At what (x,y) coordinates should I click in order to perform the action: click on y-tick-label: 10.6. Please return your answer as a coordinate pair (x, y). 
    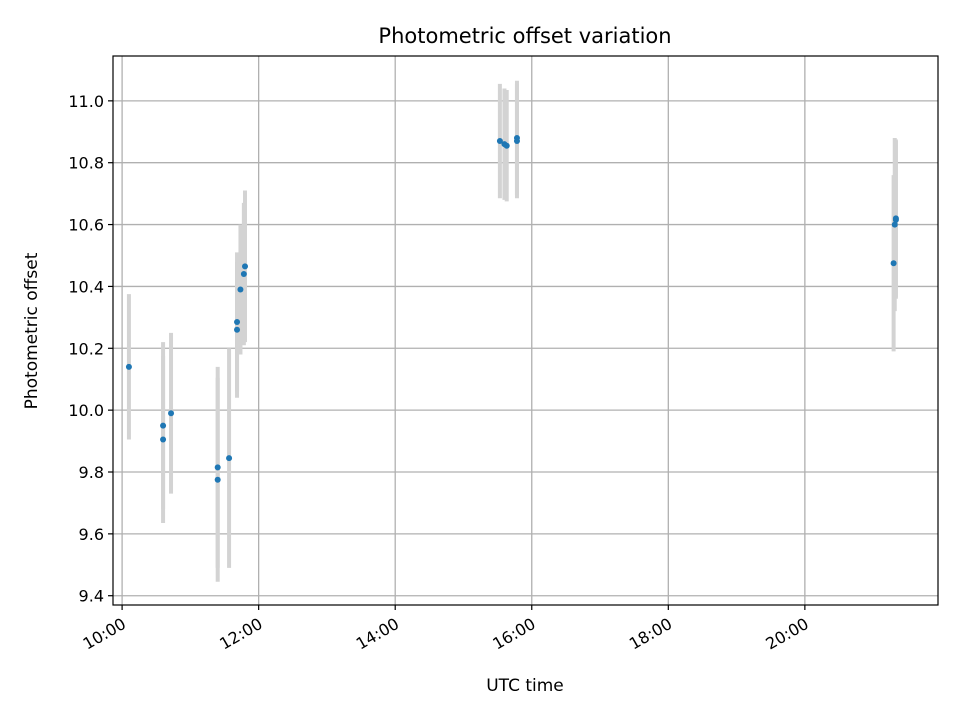
    Looking at the image, I should click on (86, 225).